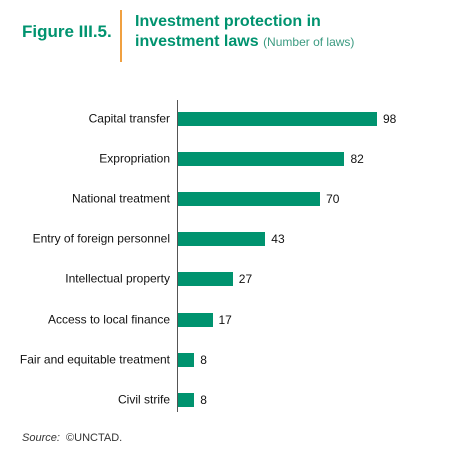 The height and width of the screenshot is (455, 449). What do you see at coordinates (117, 278) in the screenshot?
I see `category-label: Intellectual property` at bounding box center [117, 278].